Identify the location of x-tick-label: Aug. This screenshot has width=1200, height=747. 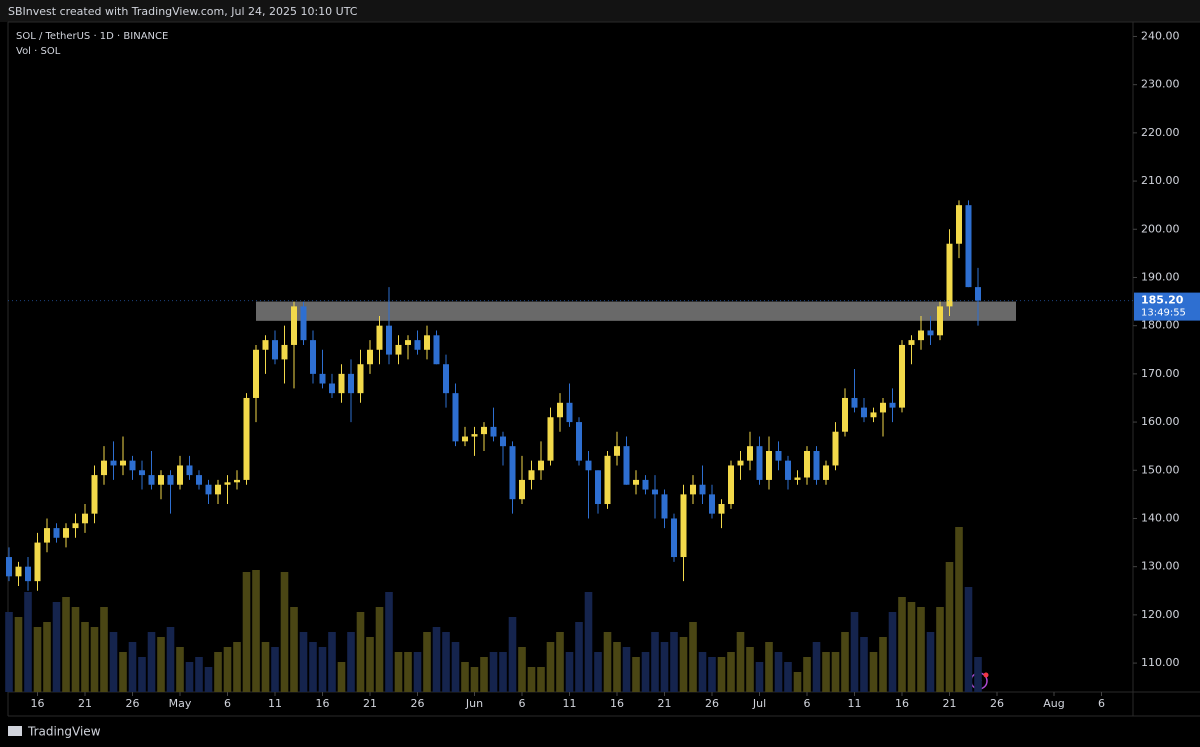
(1053, 703).